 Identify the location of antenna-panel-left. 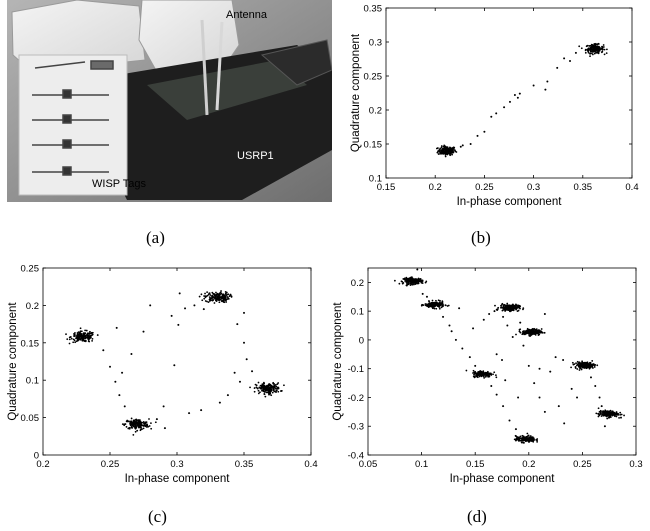
(78, 36).